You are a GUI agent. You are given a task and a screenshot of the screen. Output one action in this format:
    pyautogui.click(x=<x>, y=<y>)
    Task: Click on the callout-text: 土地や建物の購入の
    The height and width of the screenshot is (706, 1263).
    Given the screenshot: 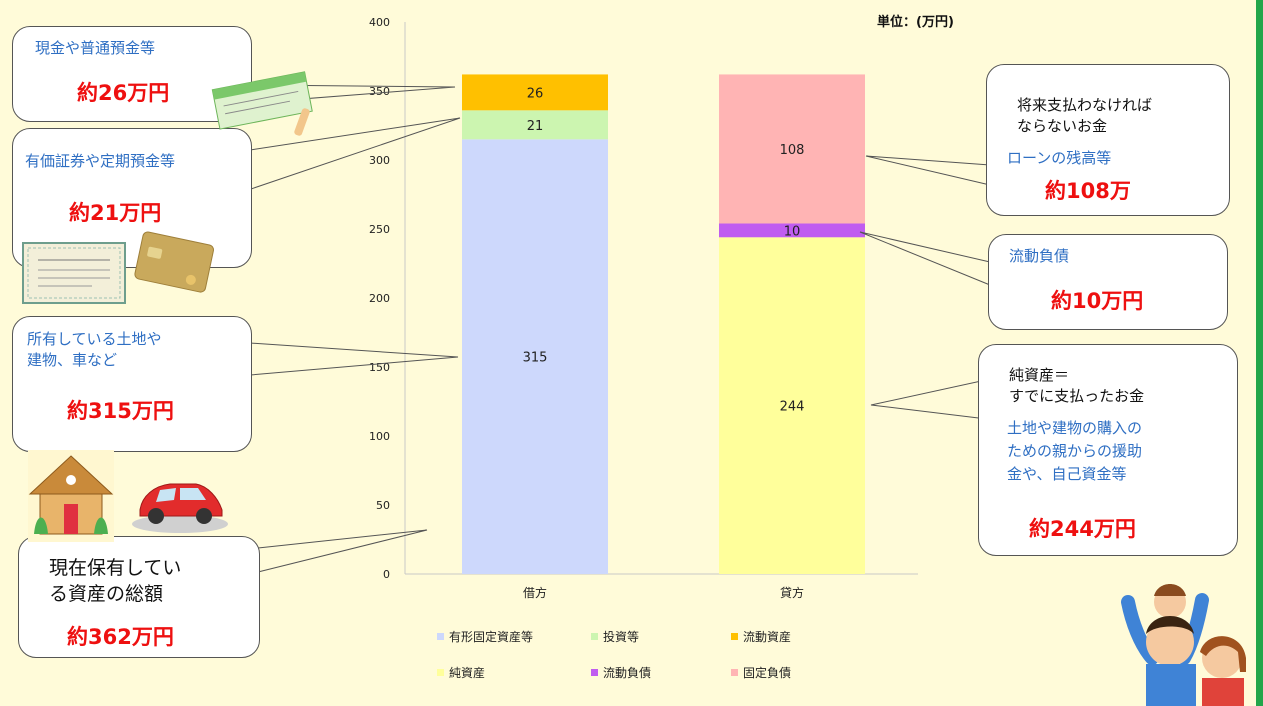 What is the action you would take?
    pyautogui.click(x=1075, y=428)
    